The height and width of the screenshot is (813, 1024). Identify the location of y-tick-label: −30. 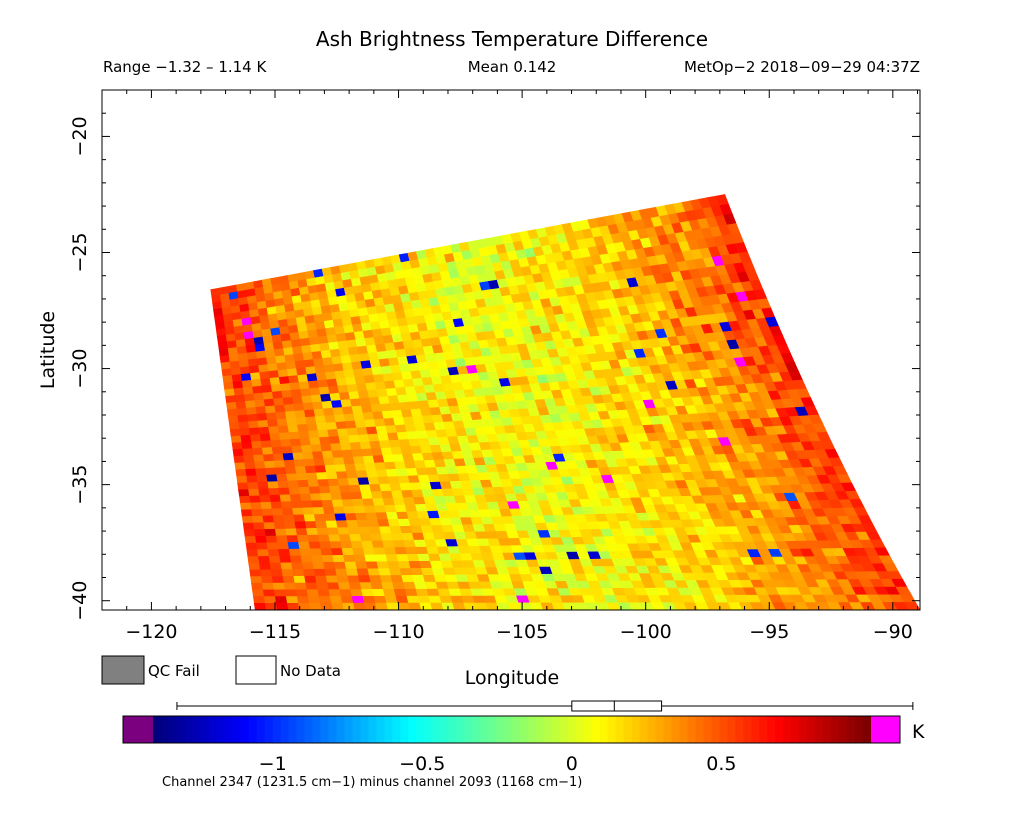
(80, 369).